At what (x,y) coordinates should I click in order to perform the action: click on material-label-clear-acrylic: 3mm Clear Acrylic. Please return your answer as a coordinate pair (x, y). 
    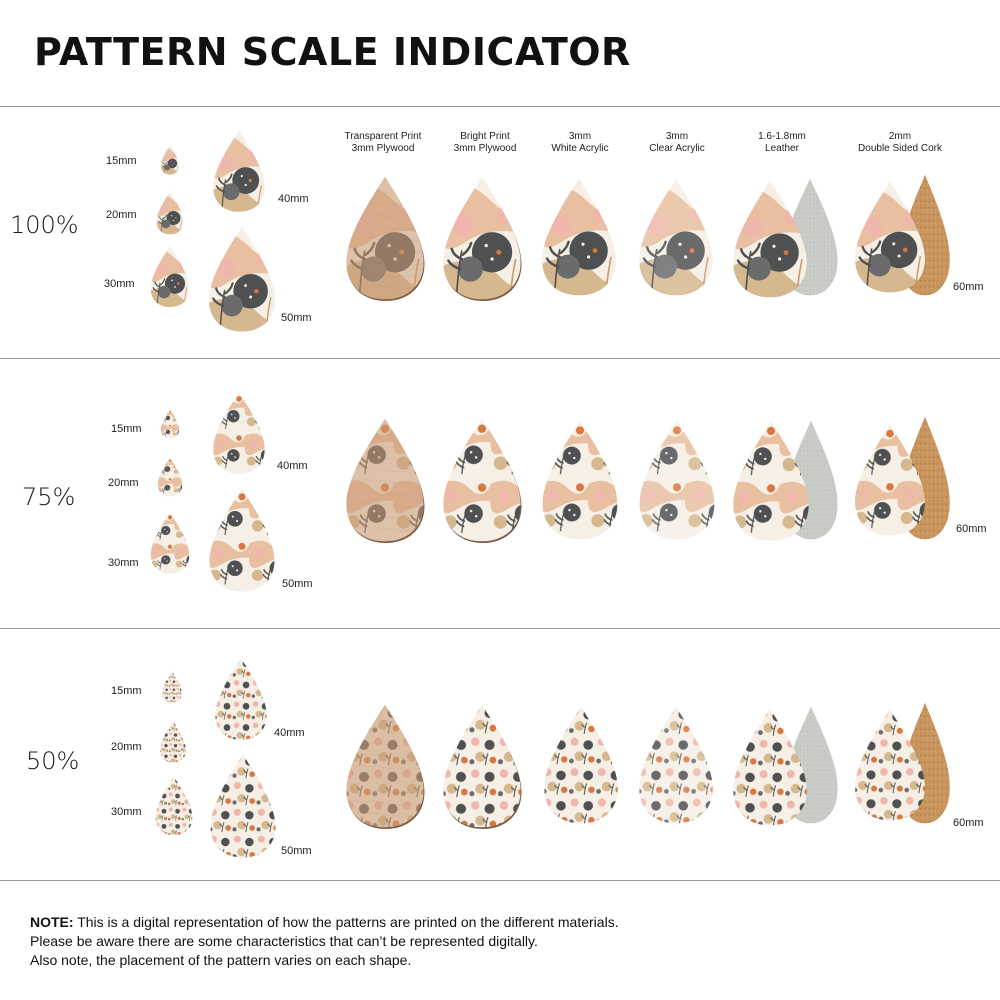
    Looking at the image, I should click on (677, 142).